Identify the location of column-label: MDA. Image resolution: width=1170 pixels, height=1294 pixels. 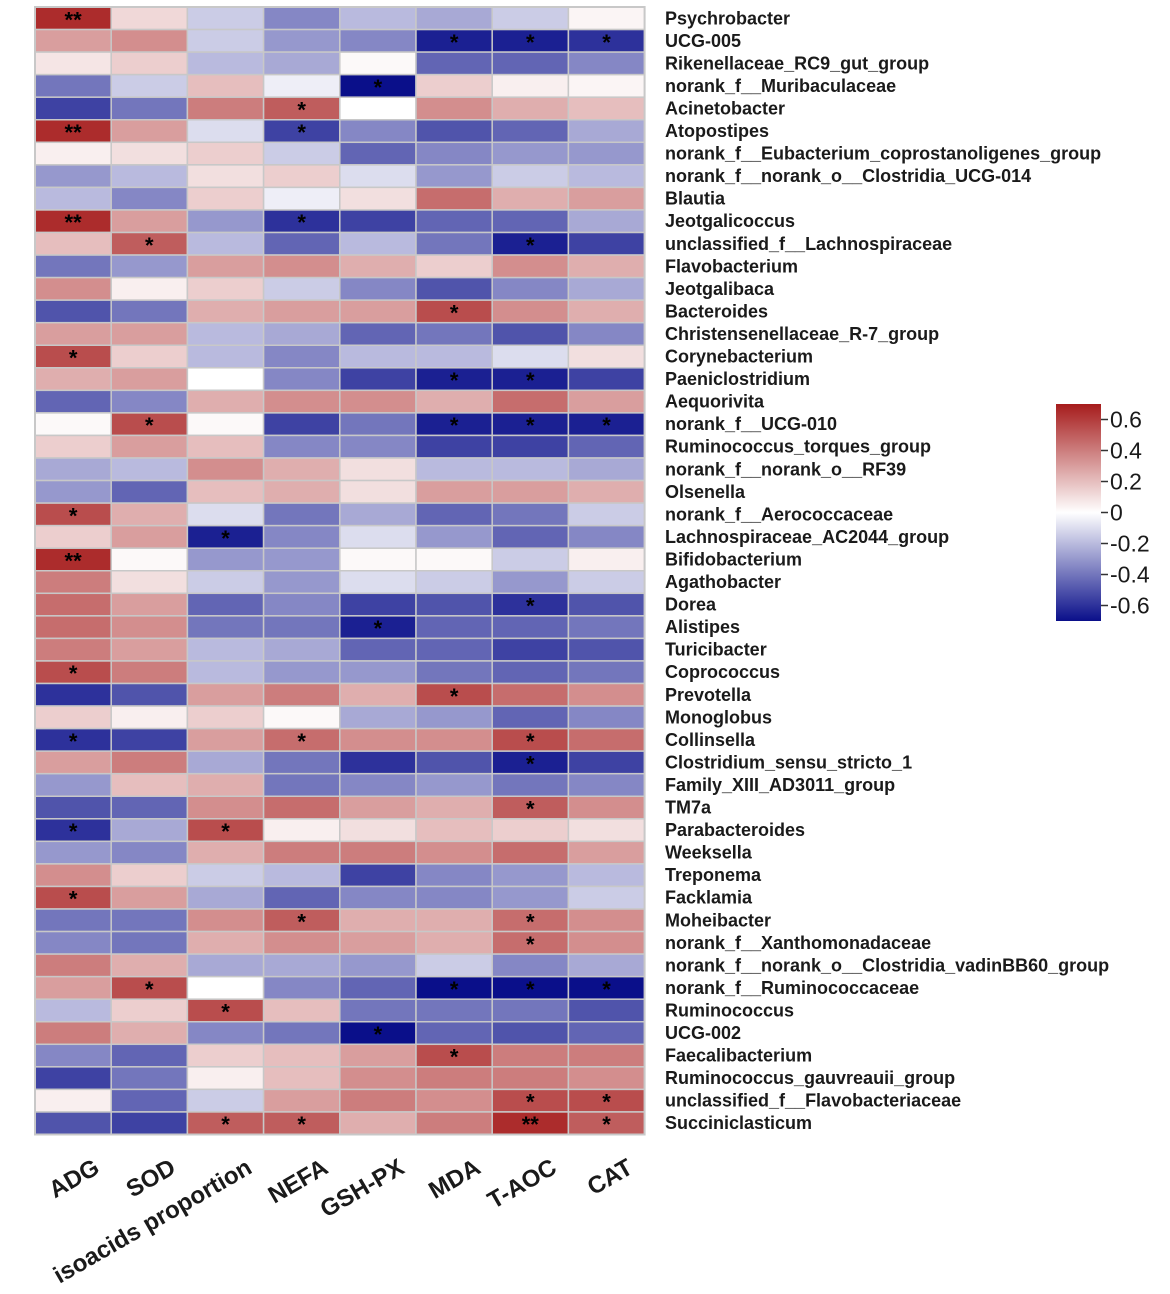
(454, 1179).